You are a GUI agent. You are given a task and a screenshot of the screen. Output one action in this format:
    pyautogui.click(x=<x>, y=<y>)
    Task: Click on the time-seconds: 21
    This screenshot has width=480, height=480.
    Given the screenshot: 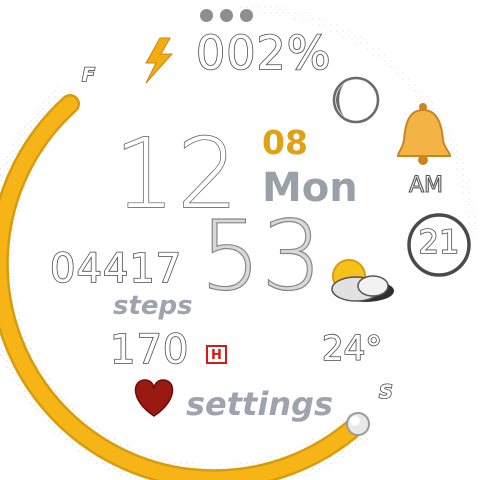 What is the action you would take?
    pyautogui.click(x=439, y=242)
    